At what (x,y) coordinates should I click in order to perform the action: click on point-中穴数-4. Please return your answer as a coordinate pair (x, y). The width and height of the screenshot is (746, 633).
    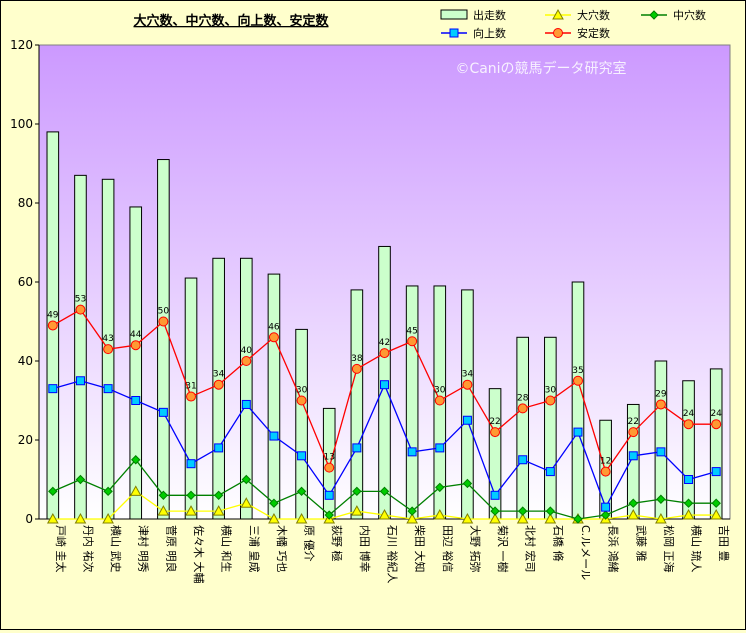
    Looking at the image, I should click on (163, 495).